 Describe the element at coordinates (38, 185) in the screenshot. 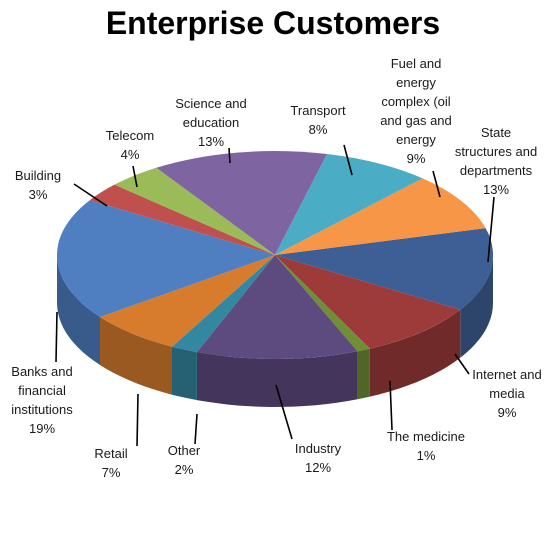

I see `slice-label-7: Building 3%` at that location.